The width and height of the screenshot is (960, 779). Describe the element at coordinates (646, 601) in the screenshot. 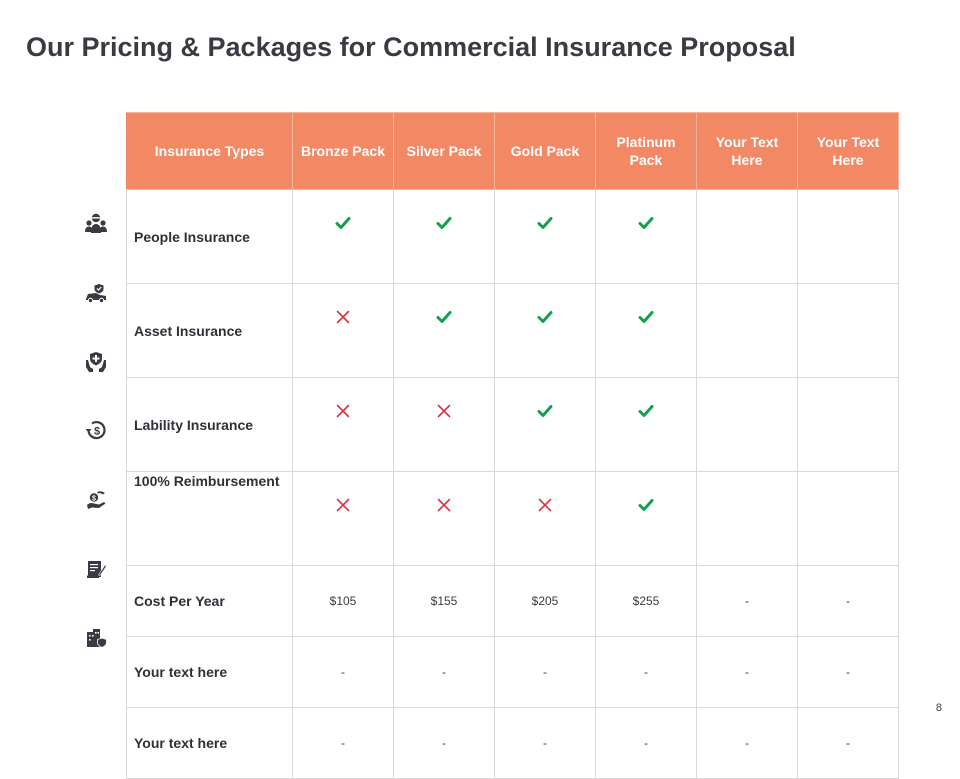

I see `table-cell: $255` at that location.